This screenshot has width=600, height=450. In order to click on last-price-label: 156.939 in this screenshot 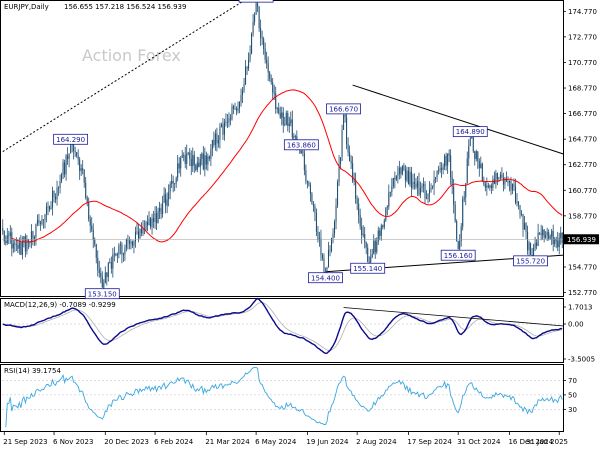, I will do `click(581, 240)`.